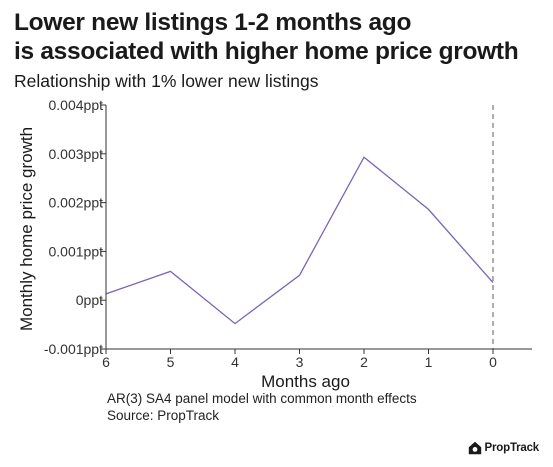 Image resolution: width=553 pixels, height=467 pixels. I want to click on chart-subtitle: Relationship with 1% lower new listings, so click(166, 81).